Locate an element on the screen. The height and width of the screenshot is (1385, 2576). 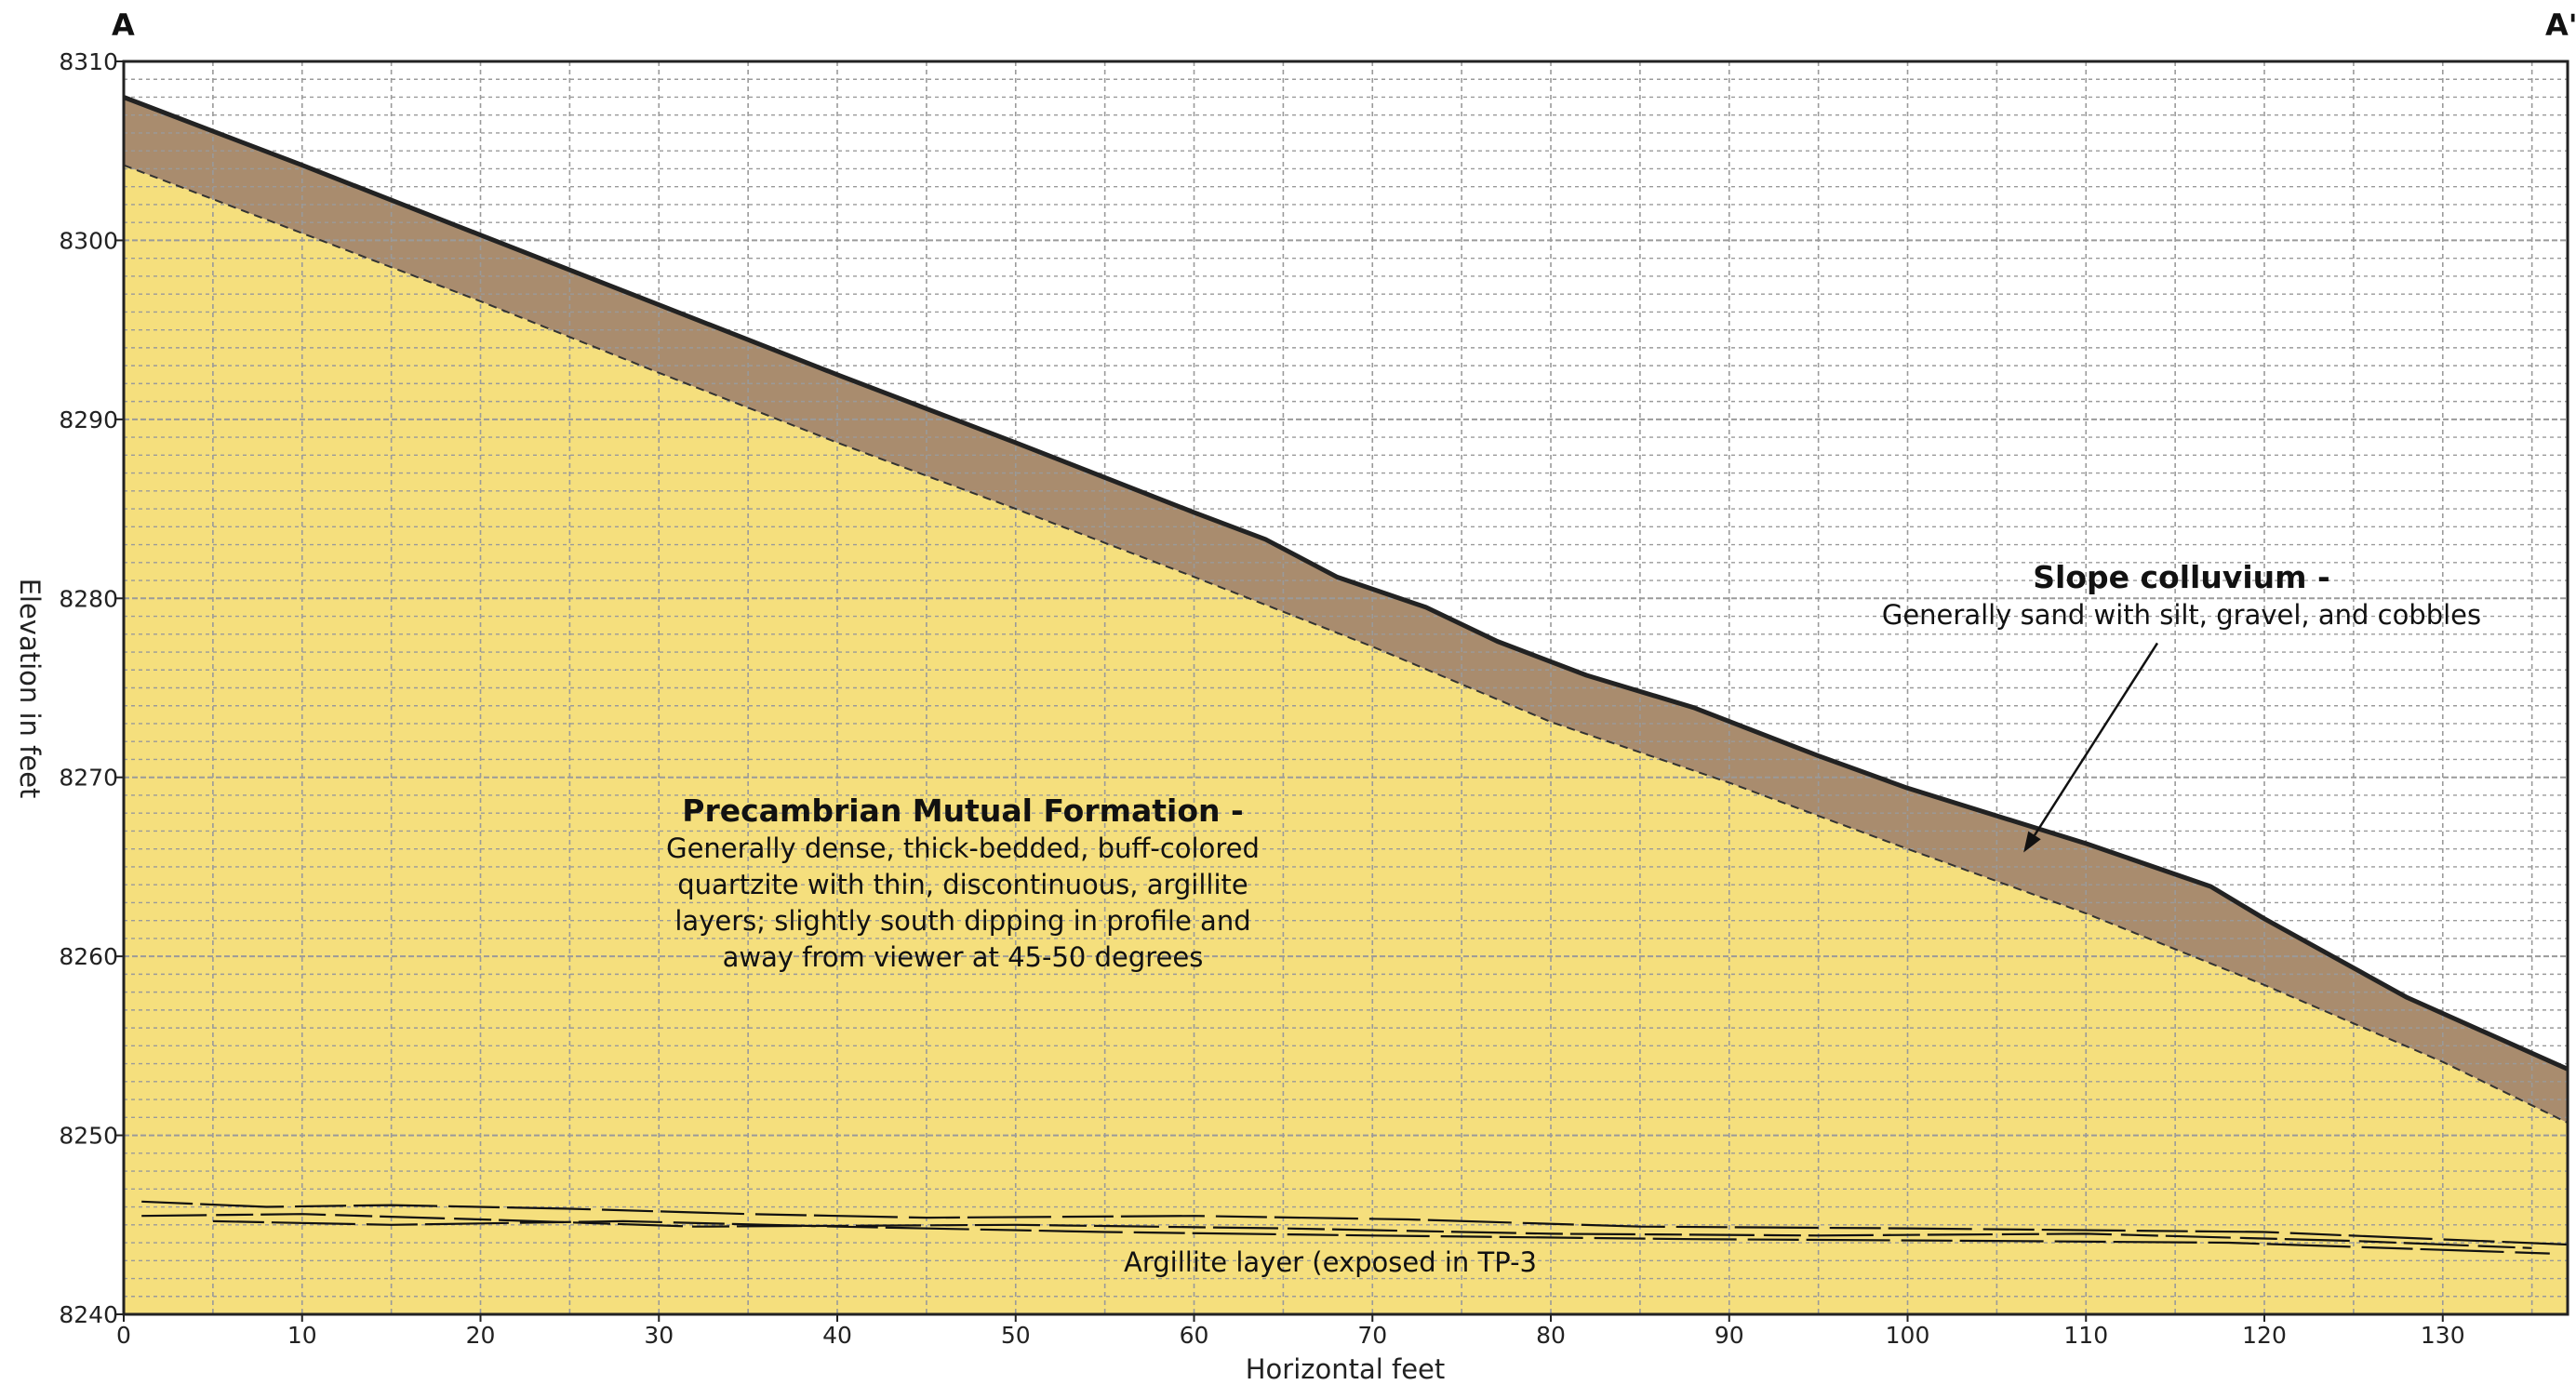
y-tick-label: 8310 is located at coordinates (88, 61).